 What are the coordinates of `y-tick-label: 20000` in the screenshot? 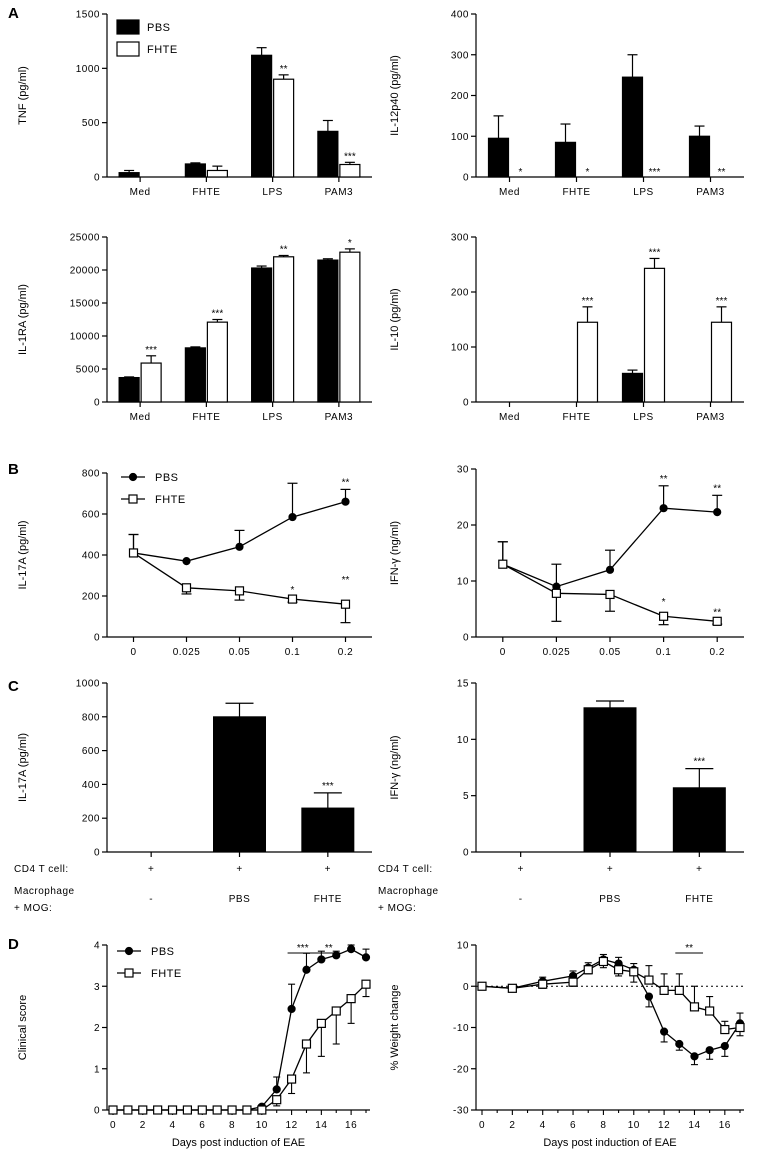 It's located at (85, 271).